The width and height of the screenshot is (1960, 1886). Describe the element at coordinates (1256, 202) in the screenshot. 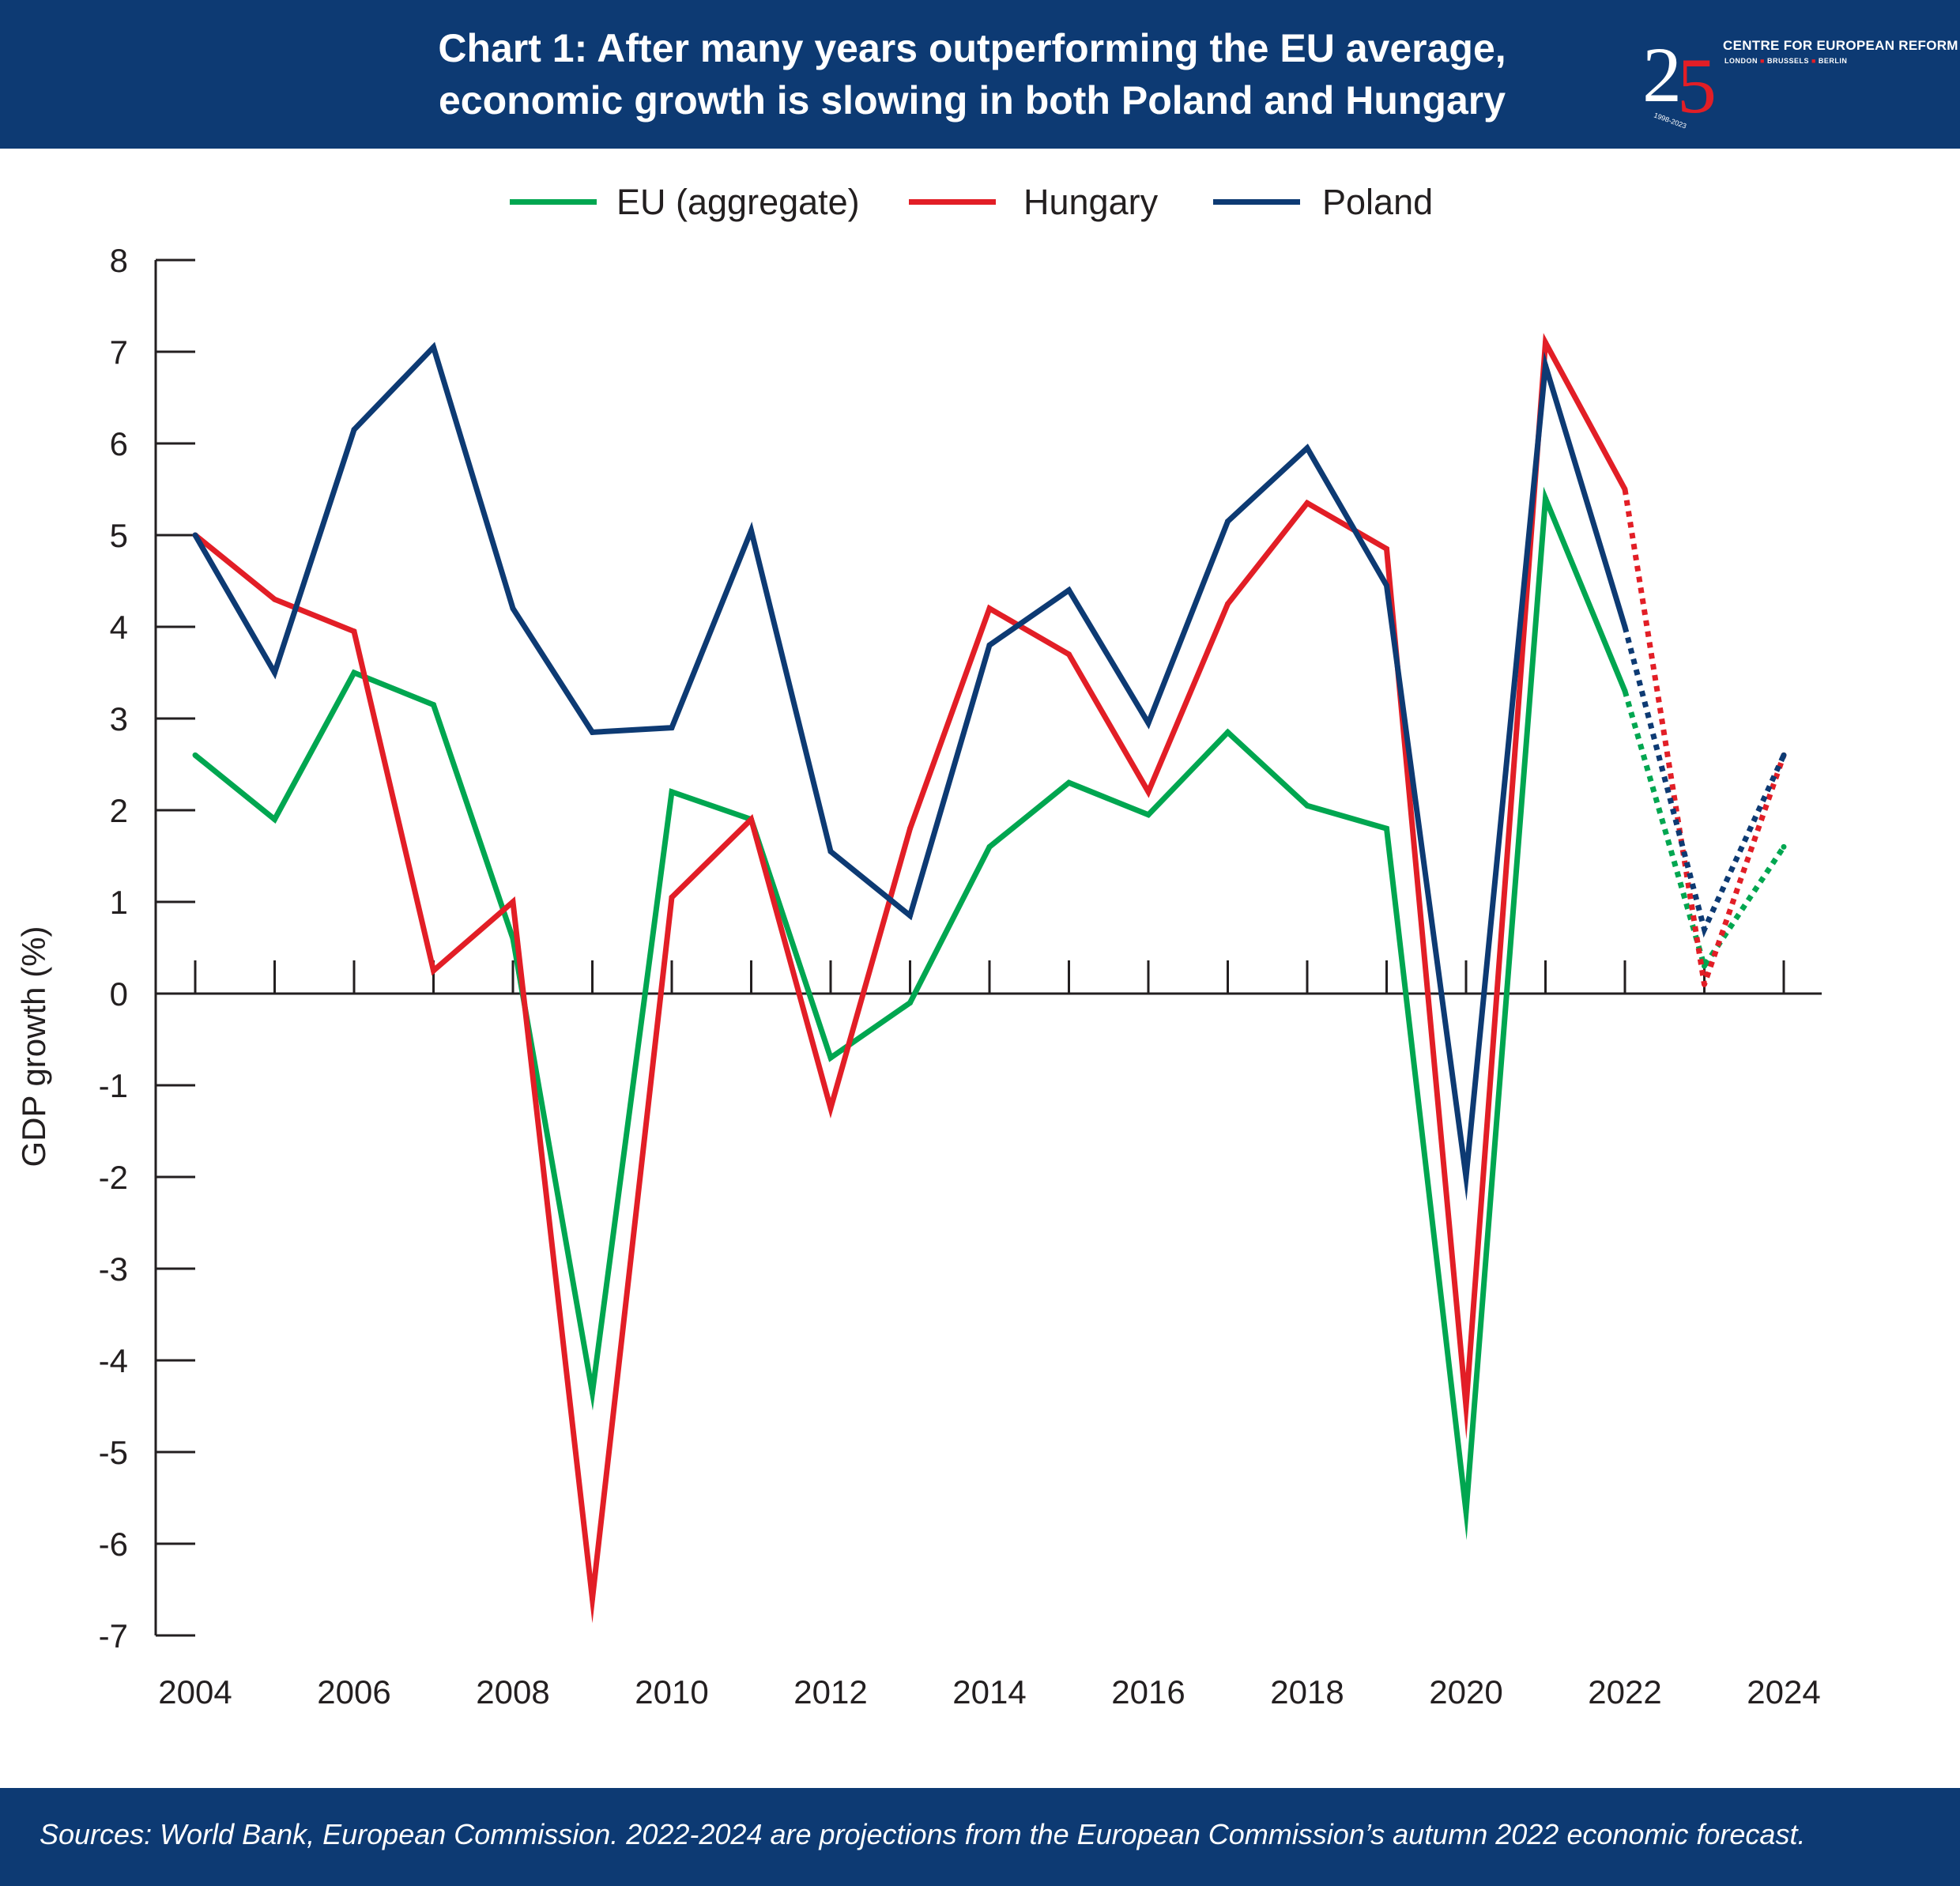

I see `legend-swatch-poland` at that location.